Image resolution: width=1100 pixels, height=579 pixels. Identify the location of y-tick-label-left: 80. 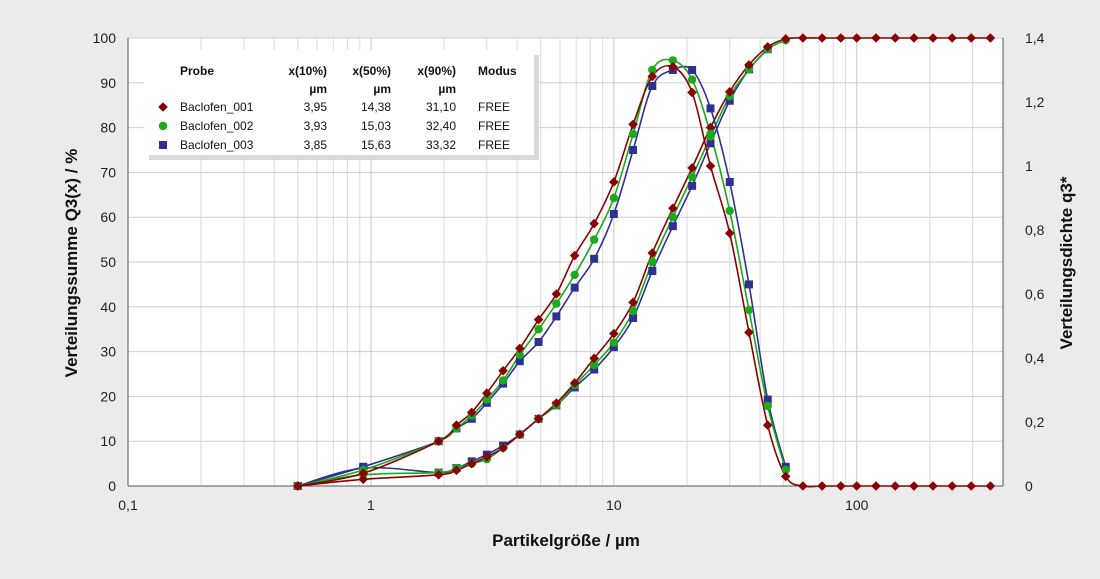
(108, 128).